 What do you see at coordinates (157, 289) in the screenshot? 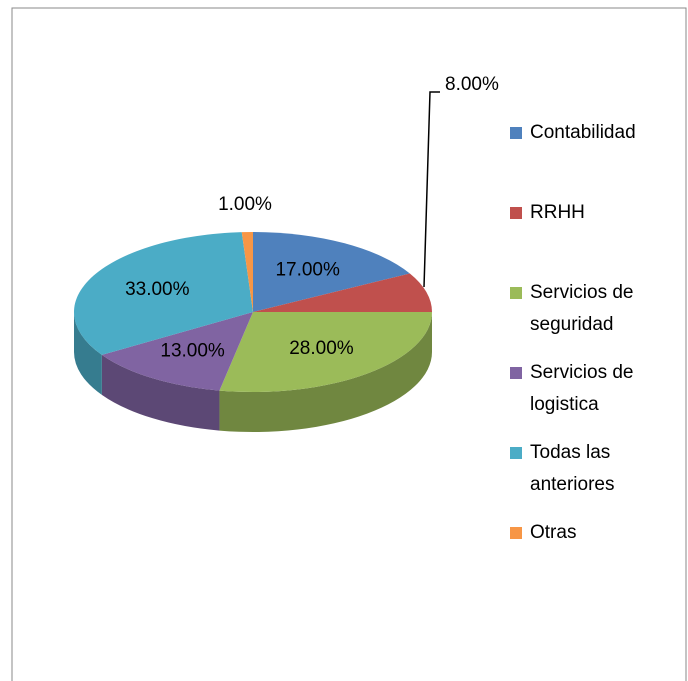
I see `data-label: 33.00%` at bounding box center [157, 289].